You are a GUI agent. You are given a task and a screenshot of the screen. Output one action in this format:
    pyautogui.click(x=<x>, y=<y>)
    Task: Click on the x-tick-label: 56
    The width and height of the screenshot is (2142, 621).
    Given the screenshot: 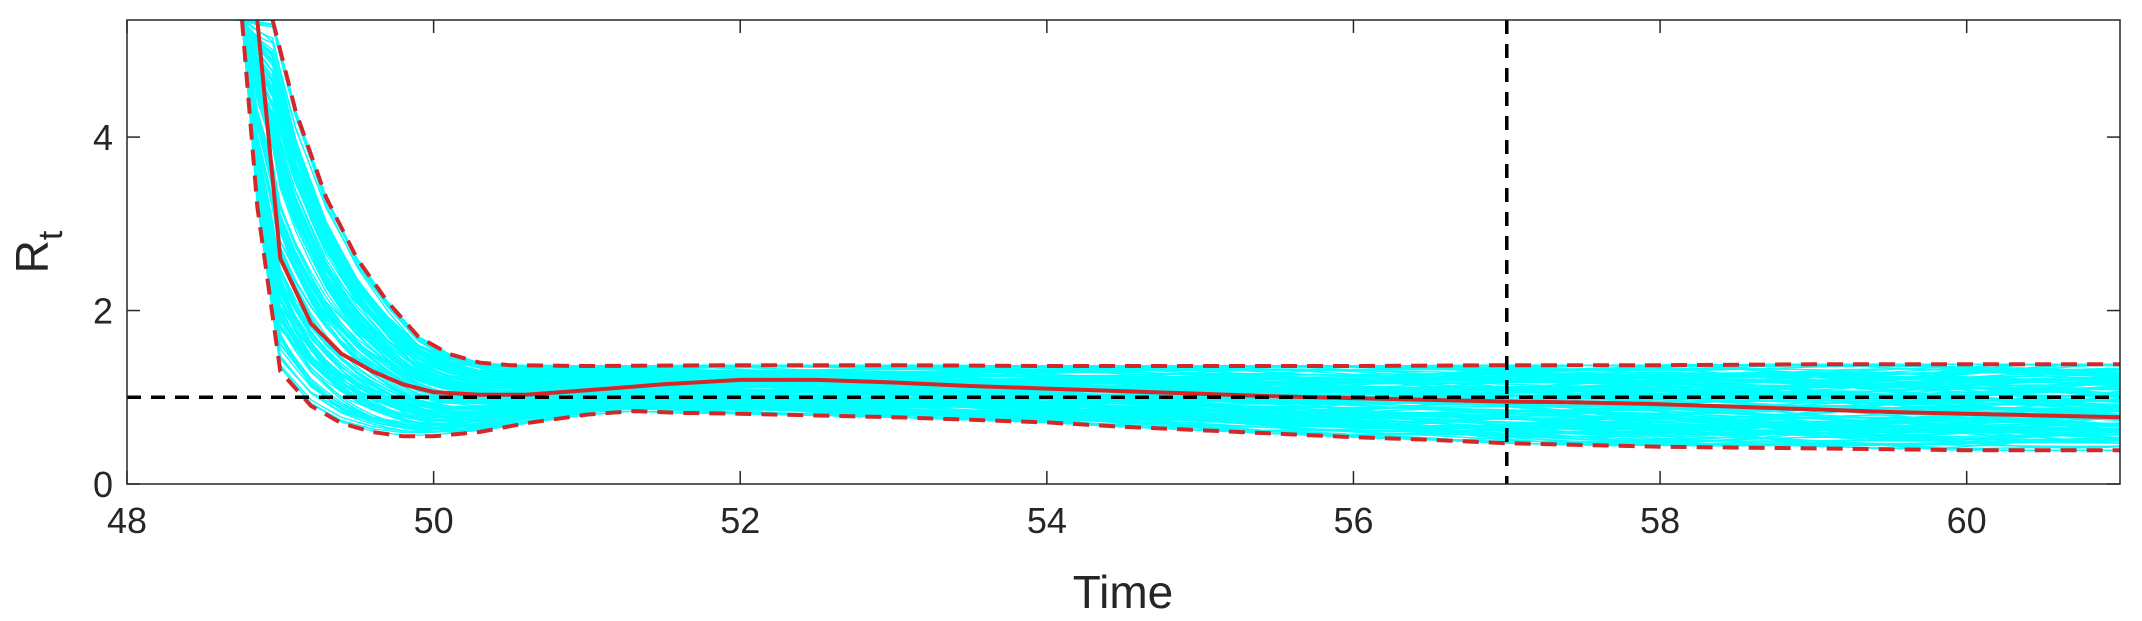 What is the action you would take?
    pyautogui.click(x=1353, y=520)
    